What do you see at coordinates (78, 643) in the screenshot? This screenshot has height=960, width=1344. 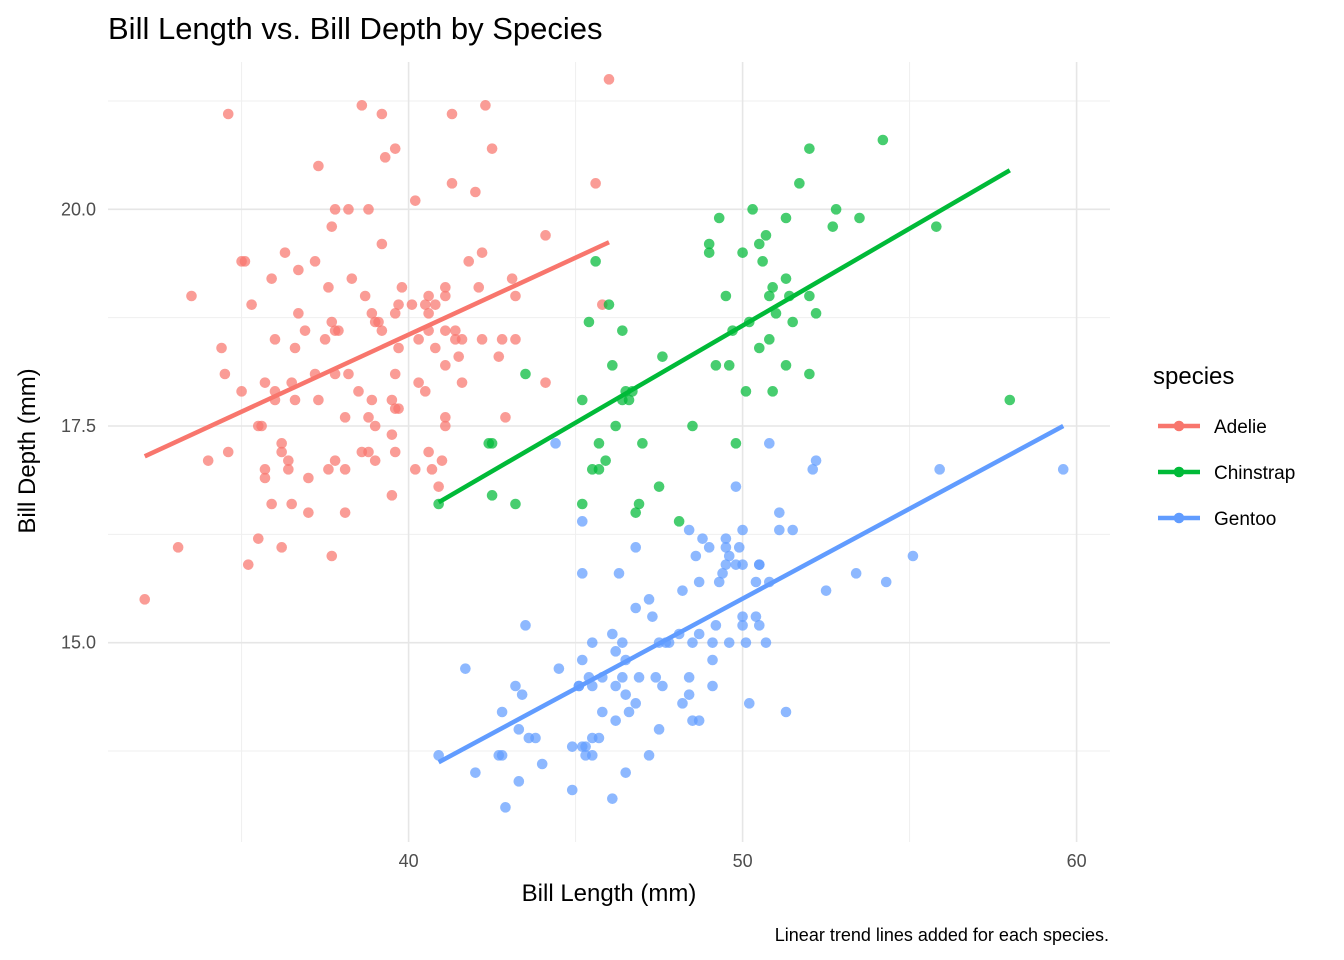 I see `y-tick-label: 15.0` at bounding box center [78, 643].